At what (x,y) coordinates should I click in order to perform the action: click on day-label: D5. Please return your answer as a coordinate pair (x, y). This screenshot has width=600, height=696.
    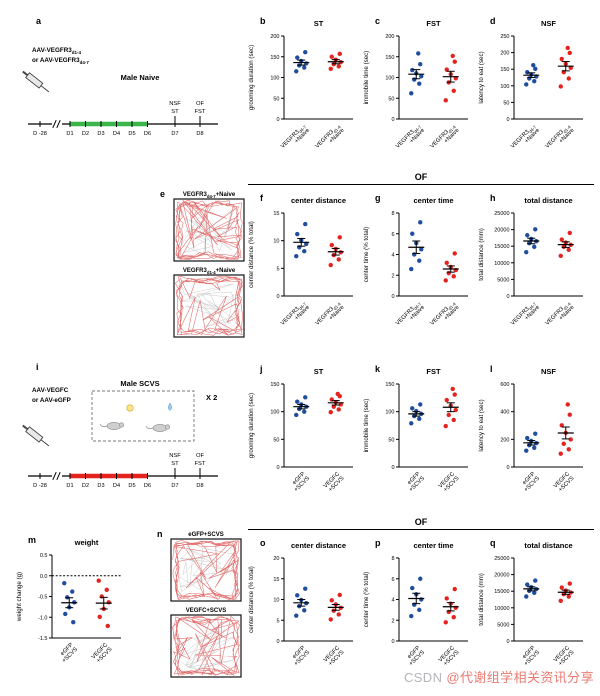
    Looking at the image, I should click on (131, 486).